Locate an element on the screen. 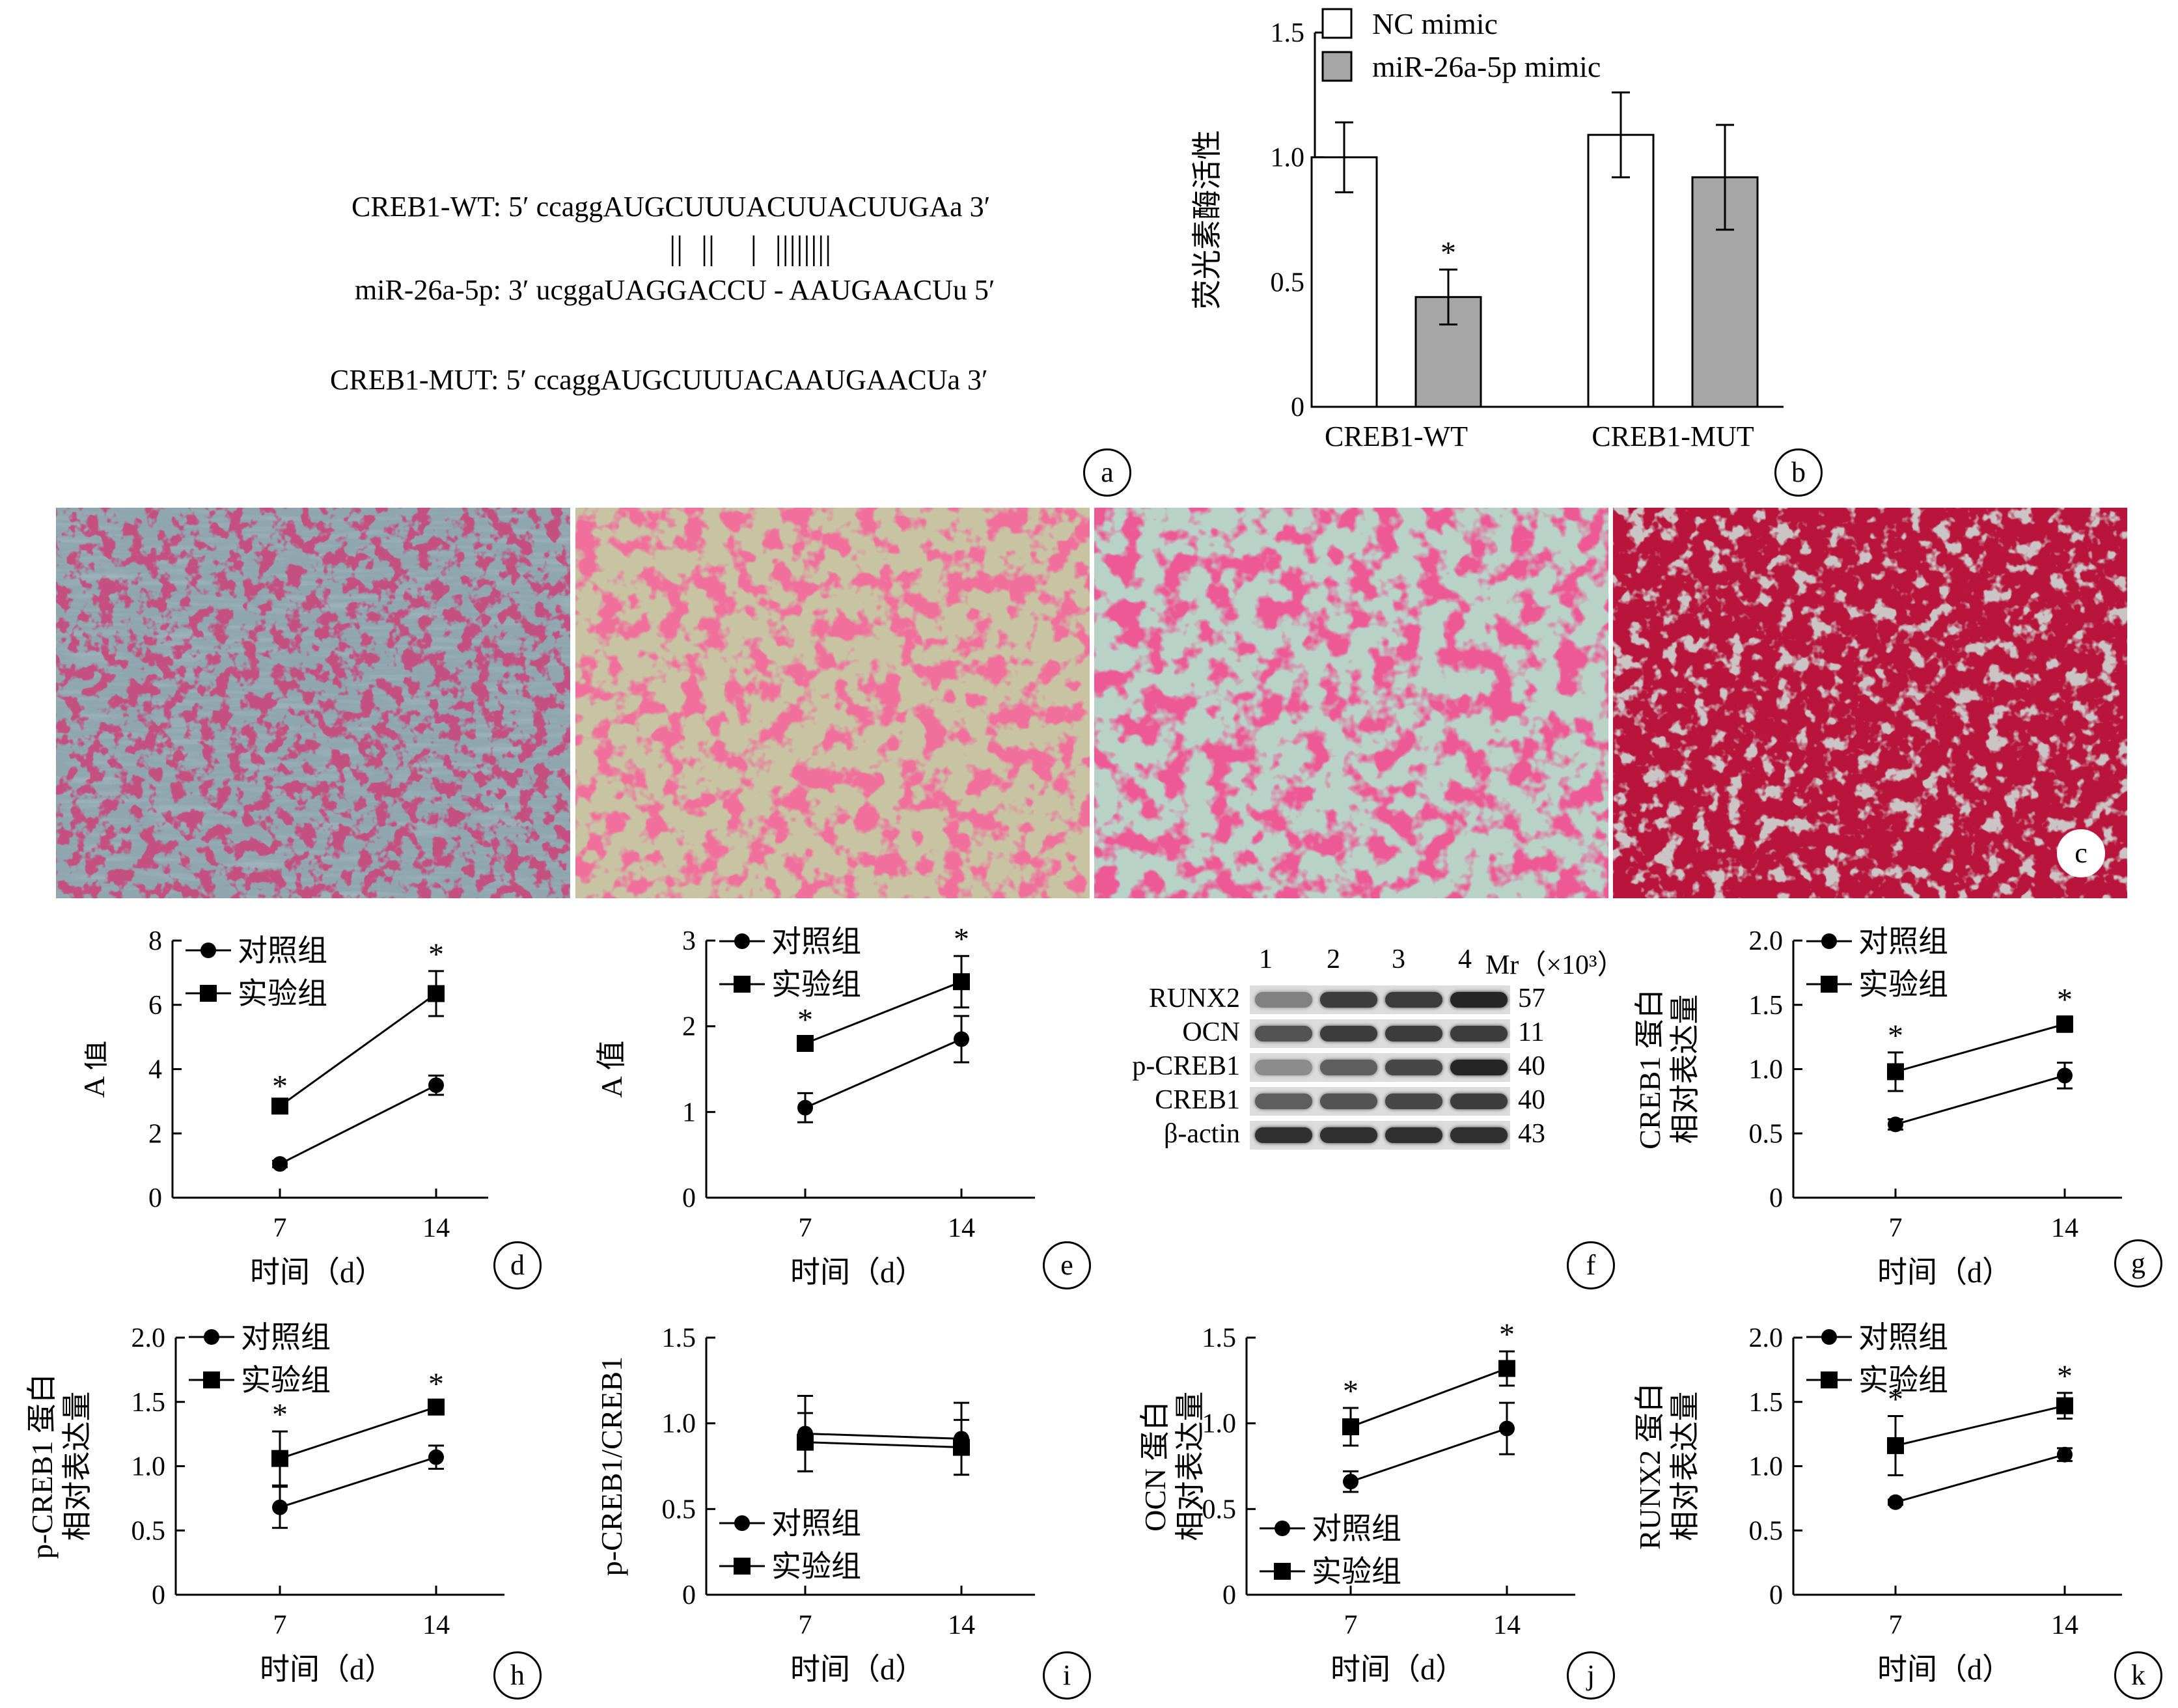 The height and width of the screenshot is (1708, 2178). lane-label-4: 4 is located at coordinates (1465, 959).